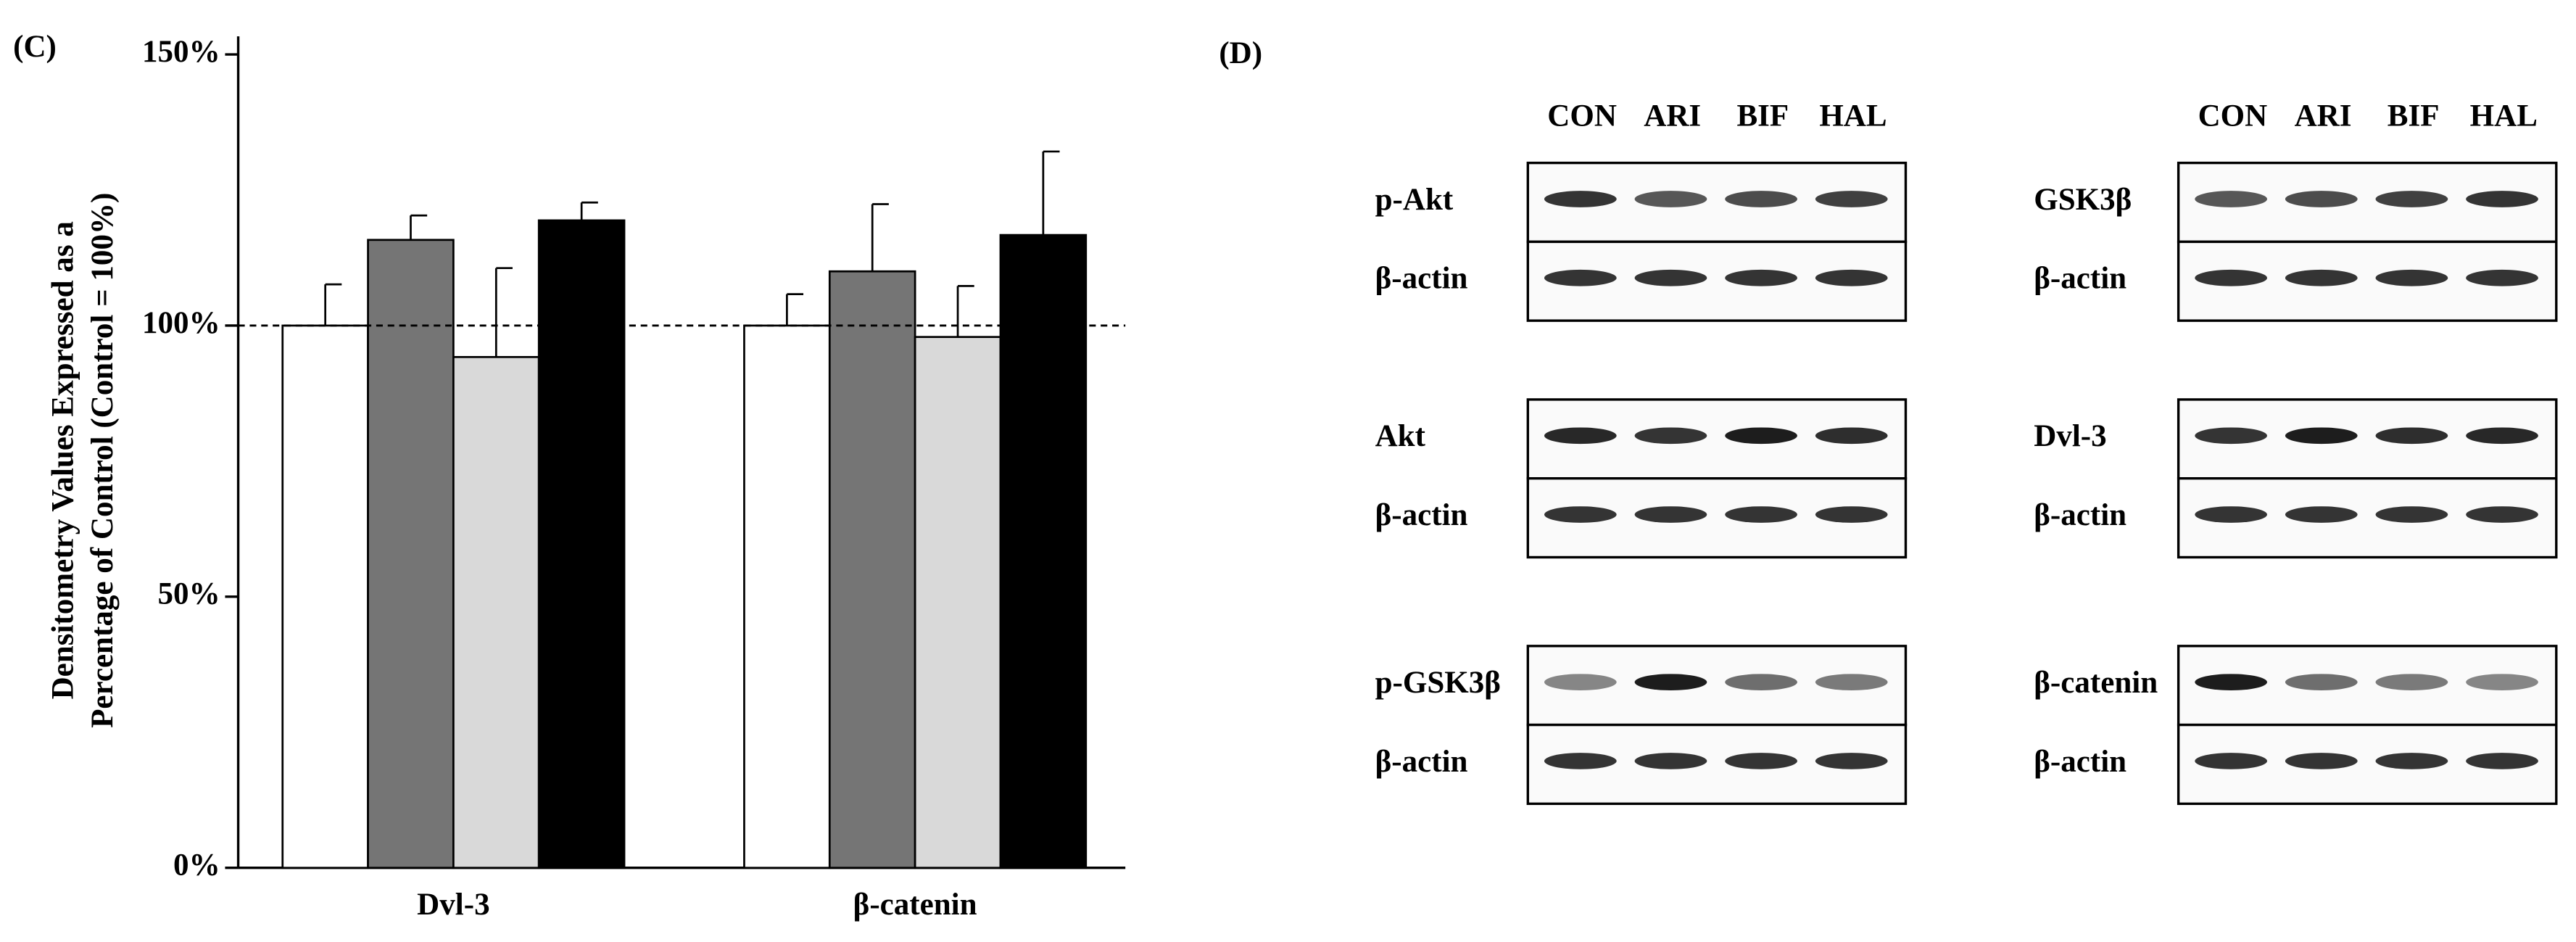 This screenshot has width=2576, height=942. What do you see at coordinates (197, 865) in the screenshot?
I see `y-tick-label: 0%` at bounding box center [197, 865].